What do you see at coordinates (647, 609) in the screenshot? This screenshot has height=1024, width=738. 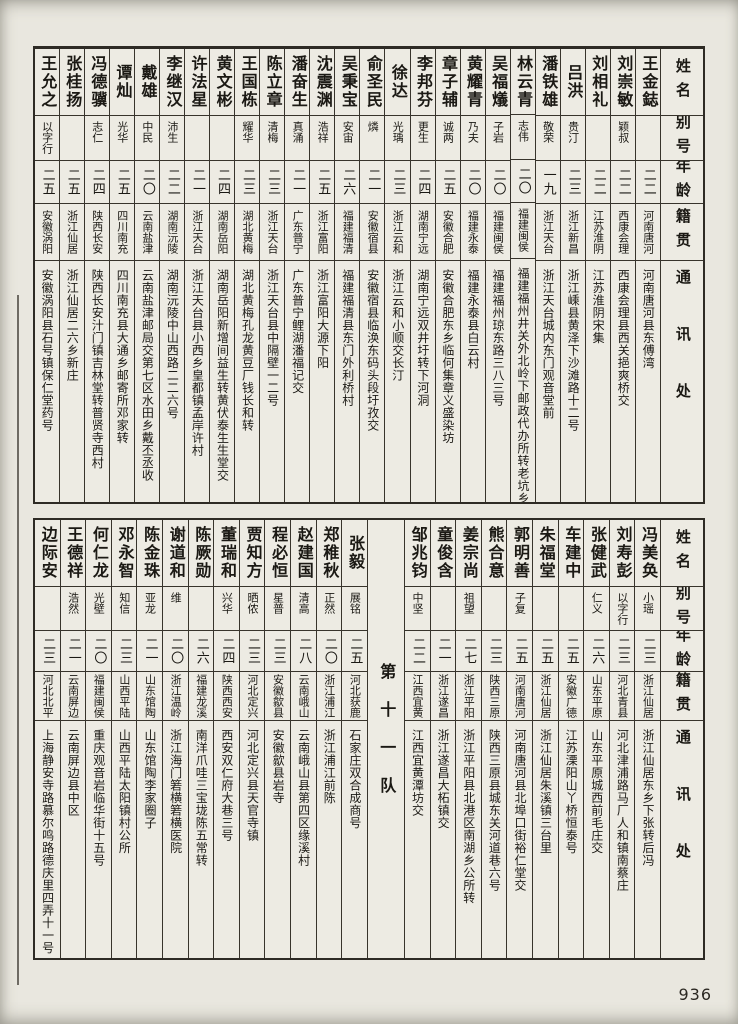 I see `alias-cell: 小瑶` at bounding box center [647, 609].